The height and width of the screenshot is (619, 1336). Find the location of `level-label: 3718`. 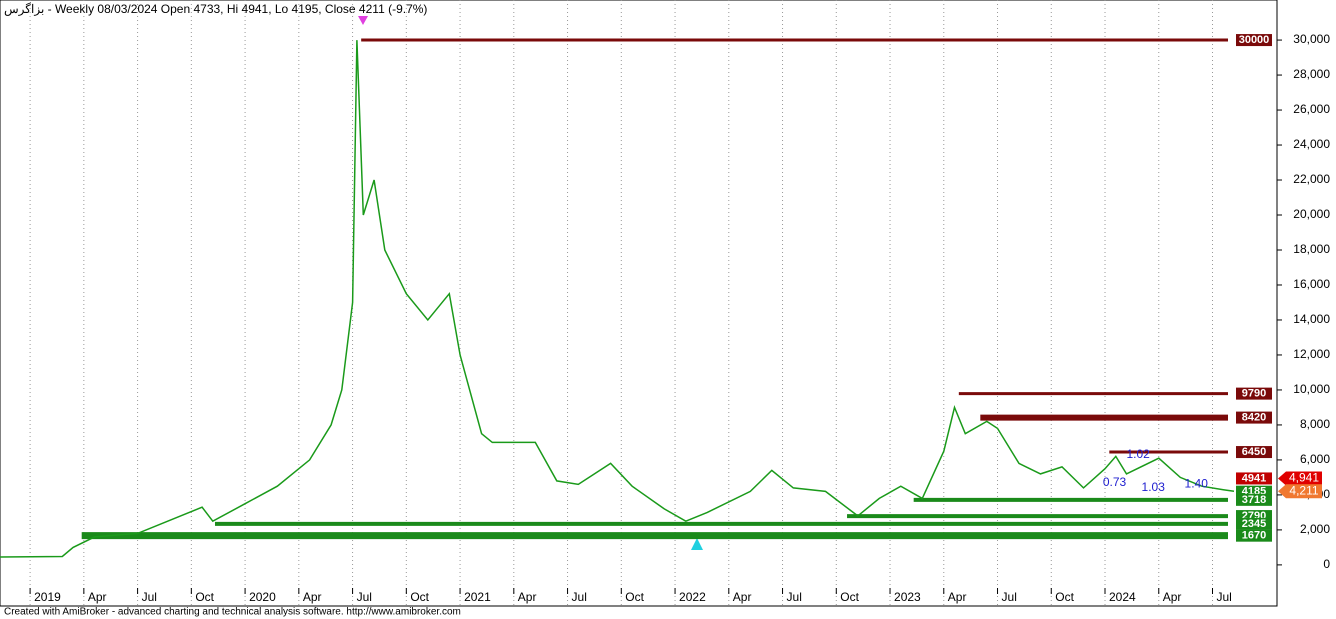

level-label: 3718 is located at coordinates (1254, 500).